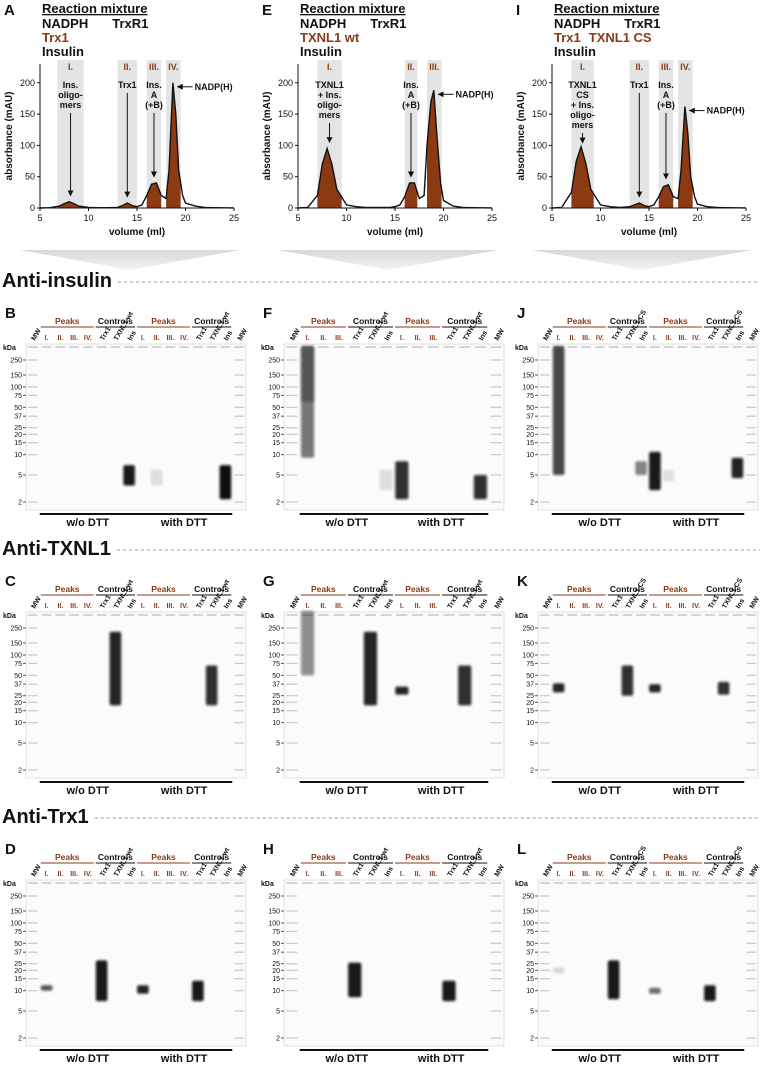 Image resolution: width=764 pixels, height=1067 pixels. What do you see at coordinates (518, 10) in the screenshot?
I see `panel-letter: I` at bounding box center [518, 10].